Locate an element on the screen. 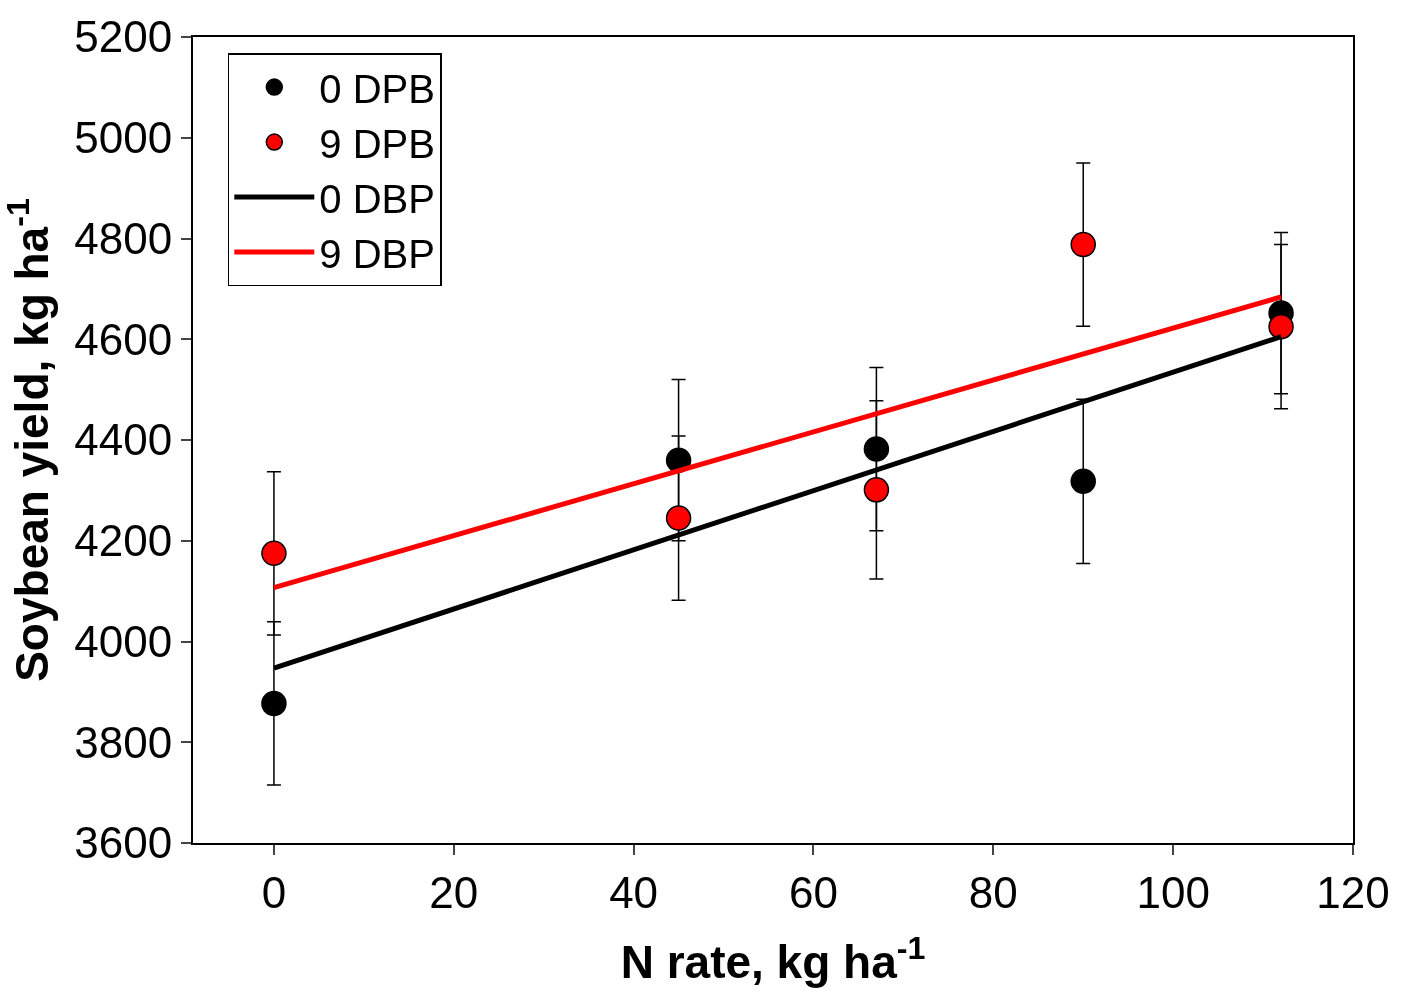  y-tick-label: 4000 is located at coordinates (123, 641).